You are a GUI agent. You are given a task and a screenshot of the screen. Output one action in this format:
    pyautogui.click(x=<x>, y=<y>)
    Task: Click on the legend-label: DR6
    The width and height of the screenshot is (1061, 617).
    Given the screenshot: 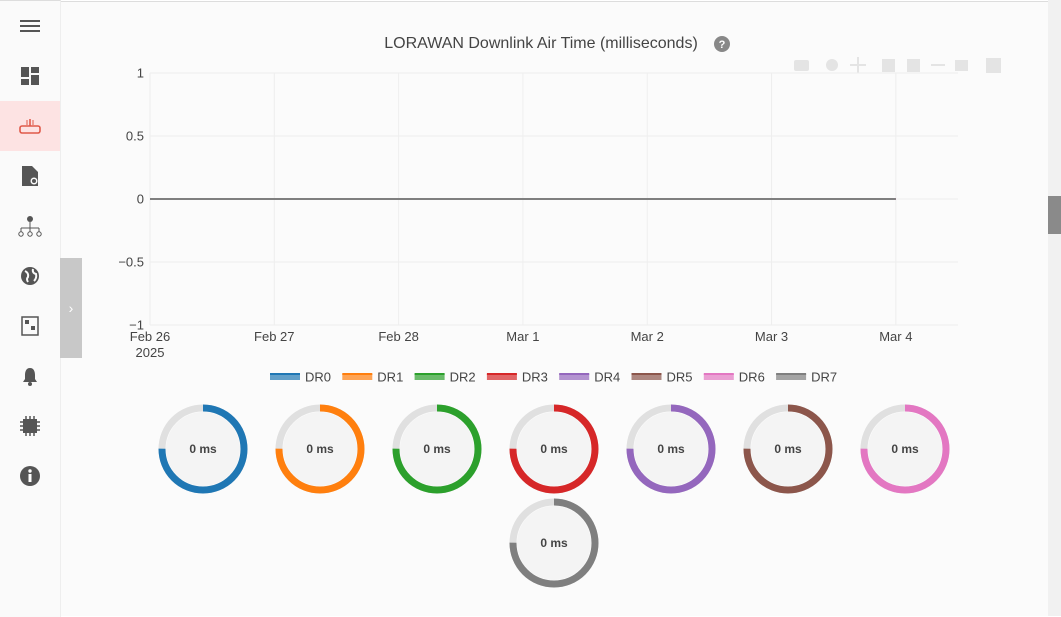 What is the action you would take?
    pyautogui.click(x=752, y=376)
    